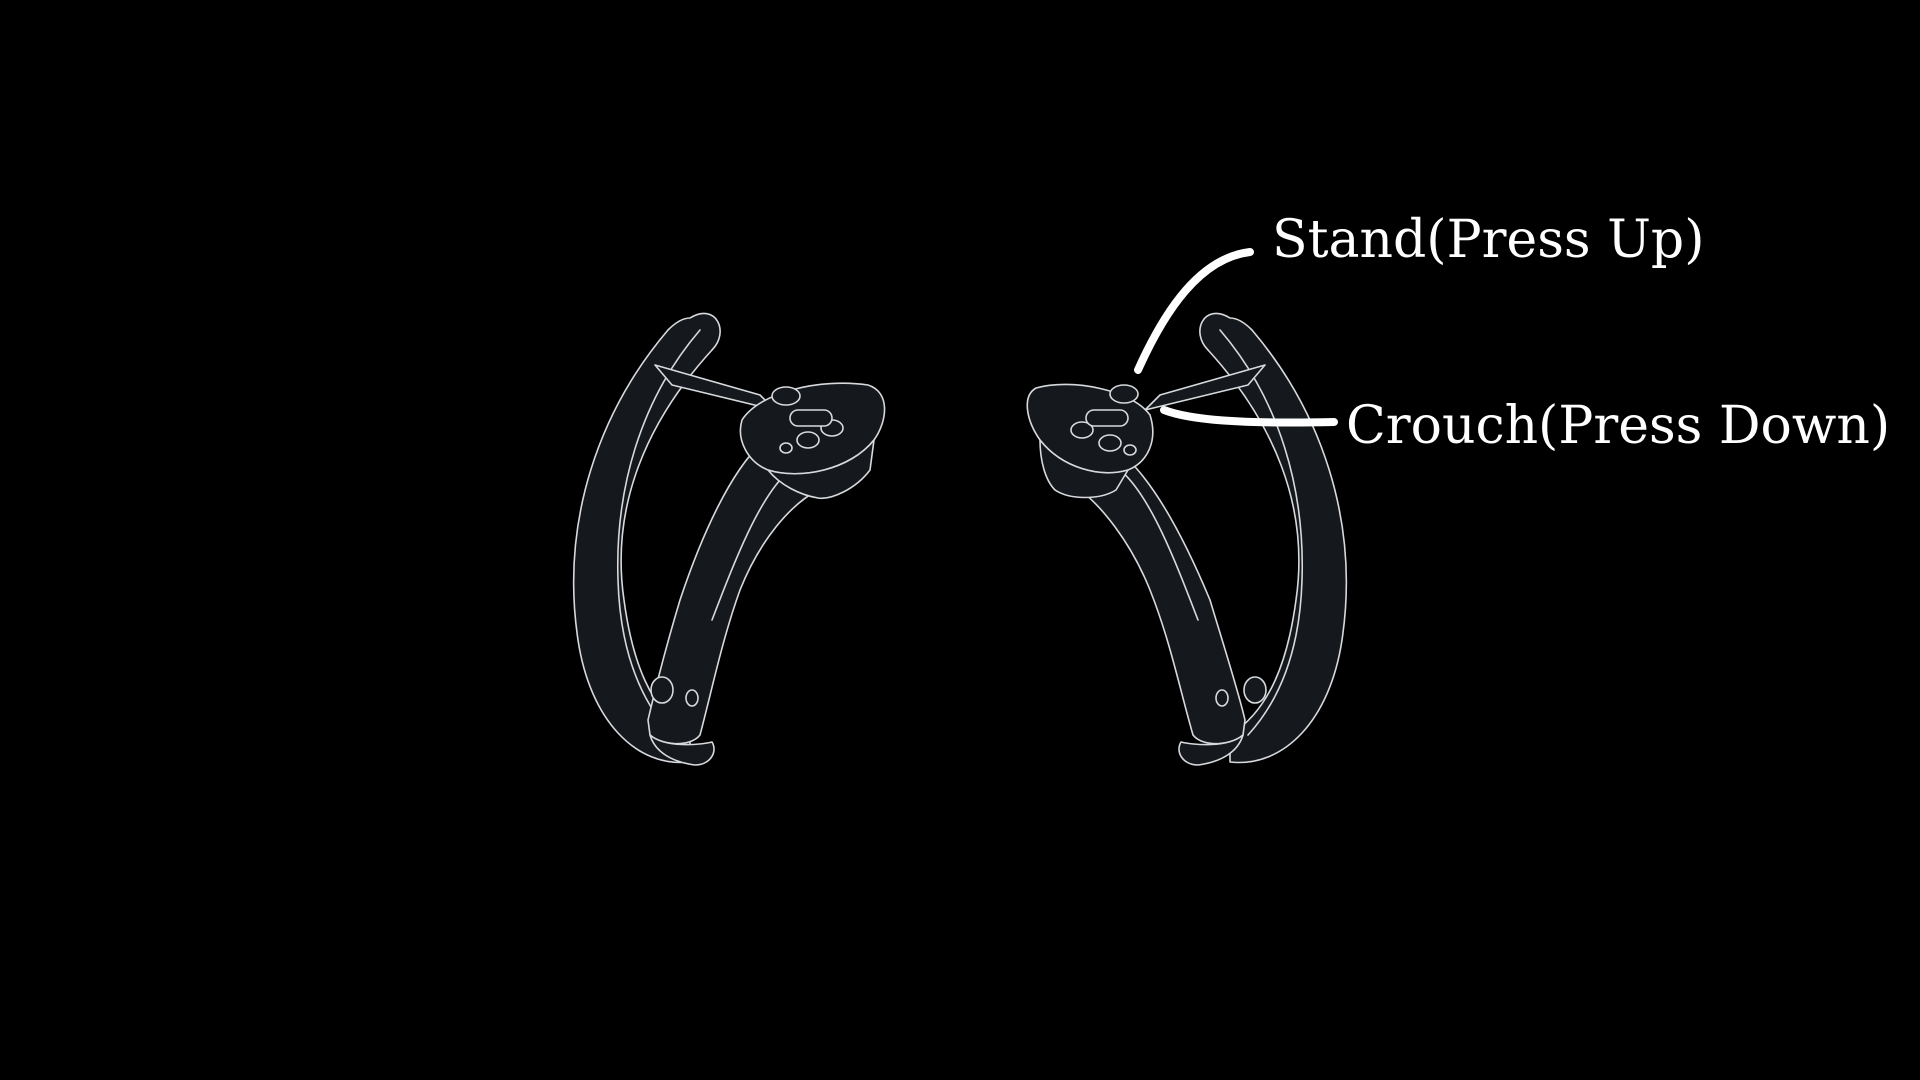 The height and width of the screenshot is (1080, 1920). What do you see at coordinates (1130, 450) in the screenshot?
I see `right-controller-button-menu` at bounding box center [1130, 450].